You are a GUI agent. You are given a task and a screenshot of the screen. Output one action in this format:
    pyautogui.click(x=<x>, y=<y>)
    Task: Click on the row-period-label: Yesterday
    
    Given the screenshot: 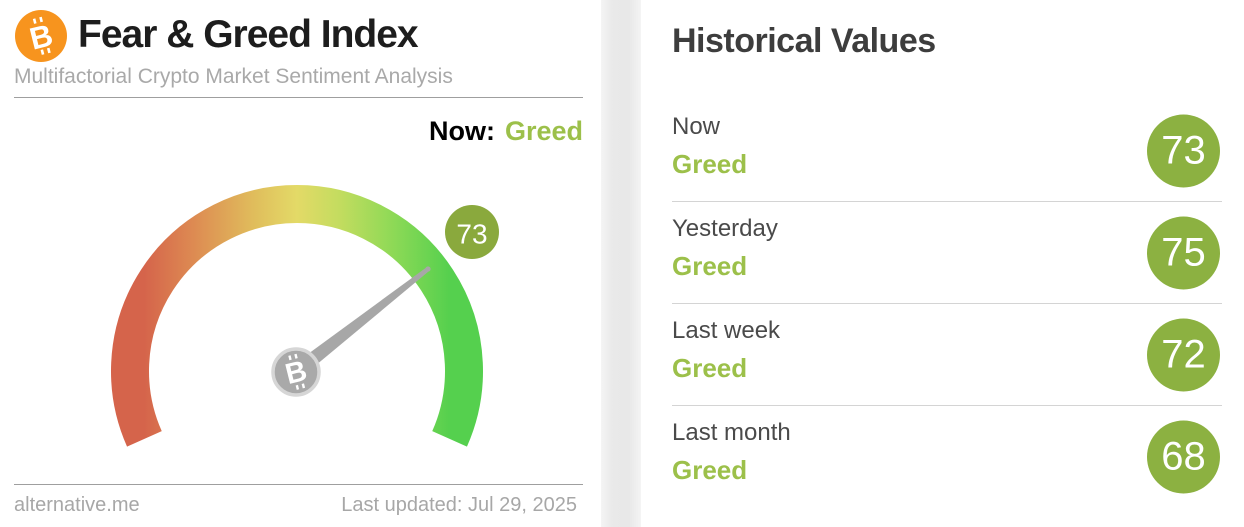 What is the action you would take?
    pyautogui.click(x=725, y=228)
    